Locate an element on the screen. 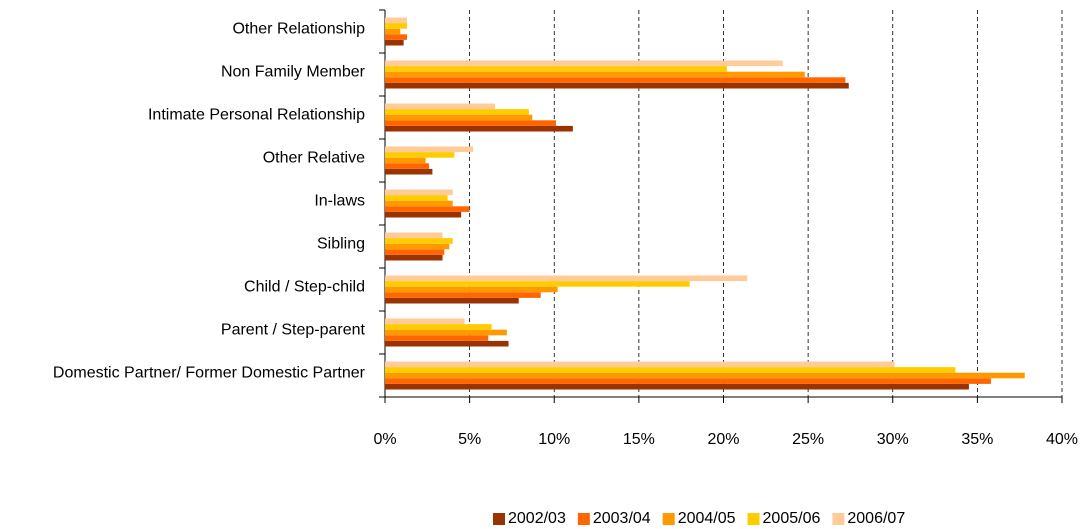  x-tick-label: 40% is located at coordinates (1062, 439).